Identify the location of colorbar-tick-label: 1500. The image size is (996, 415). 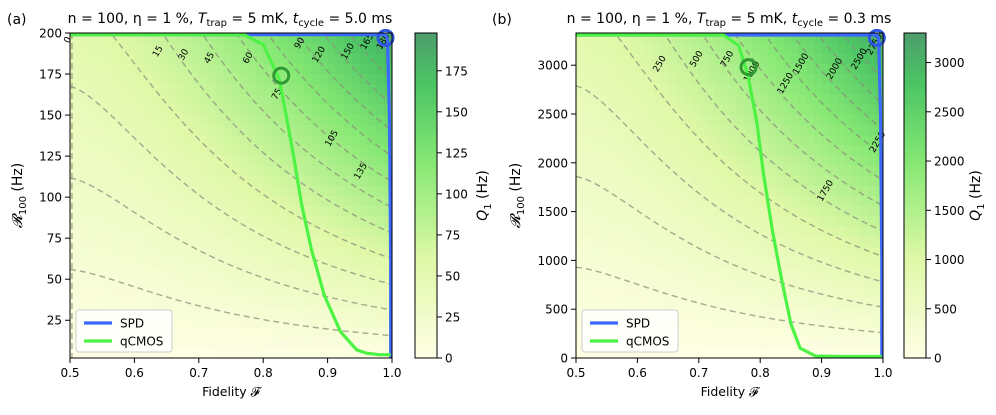
(949, 211).